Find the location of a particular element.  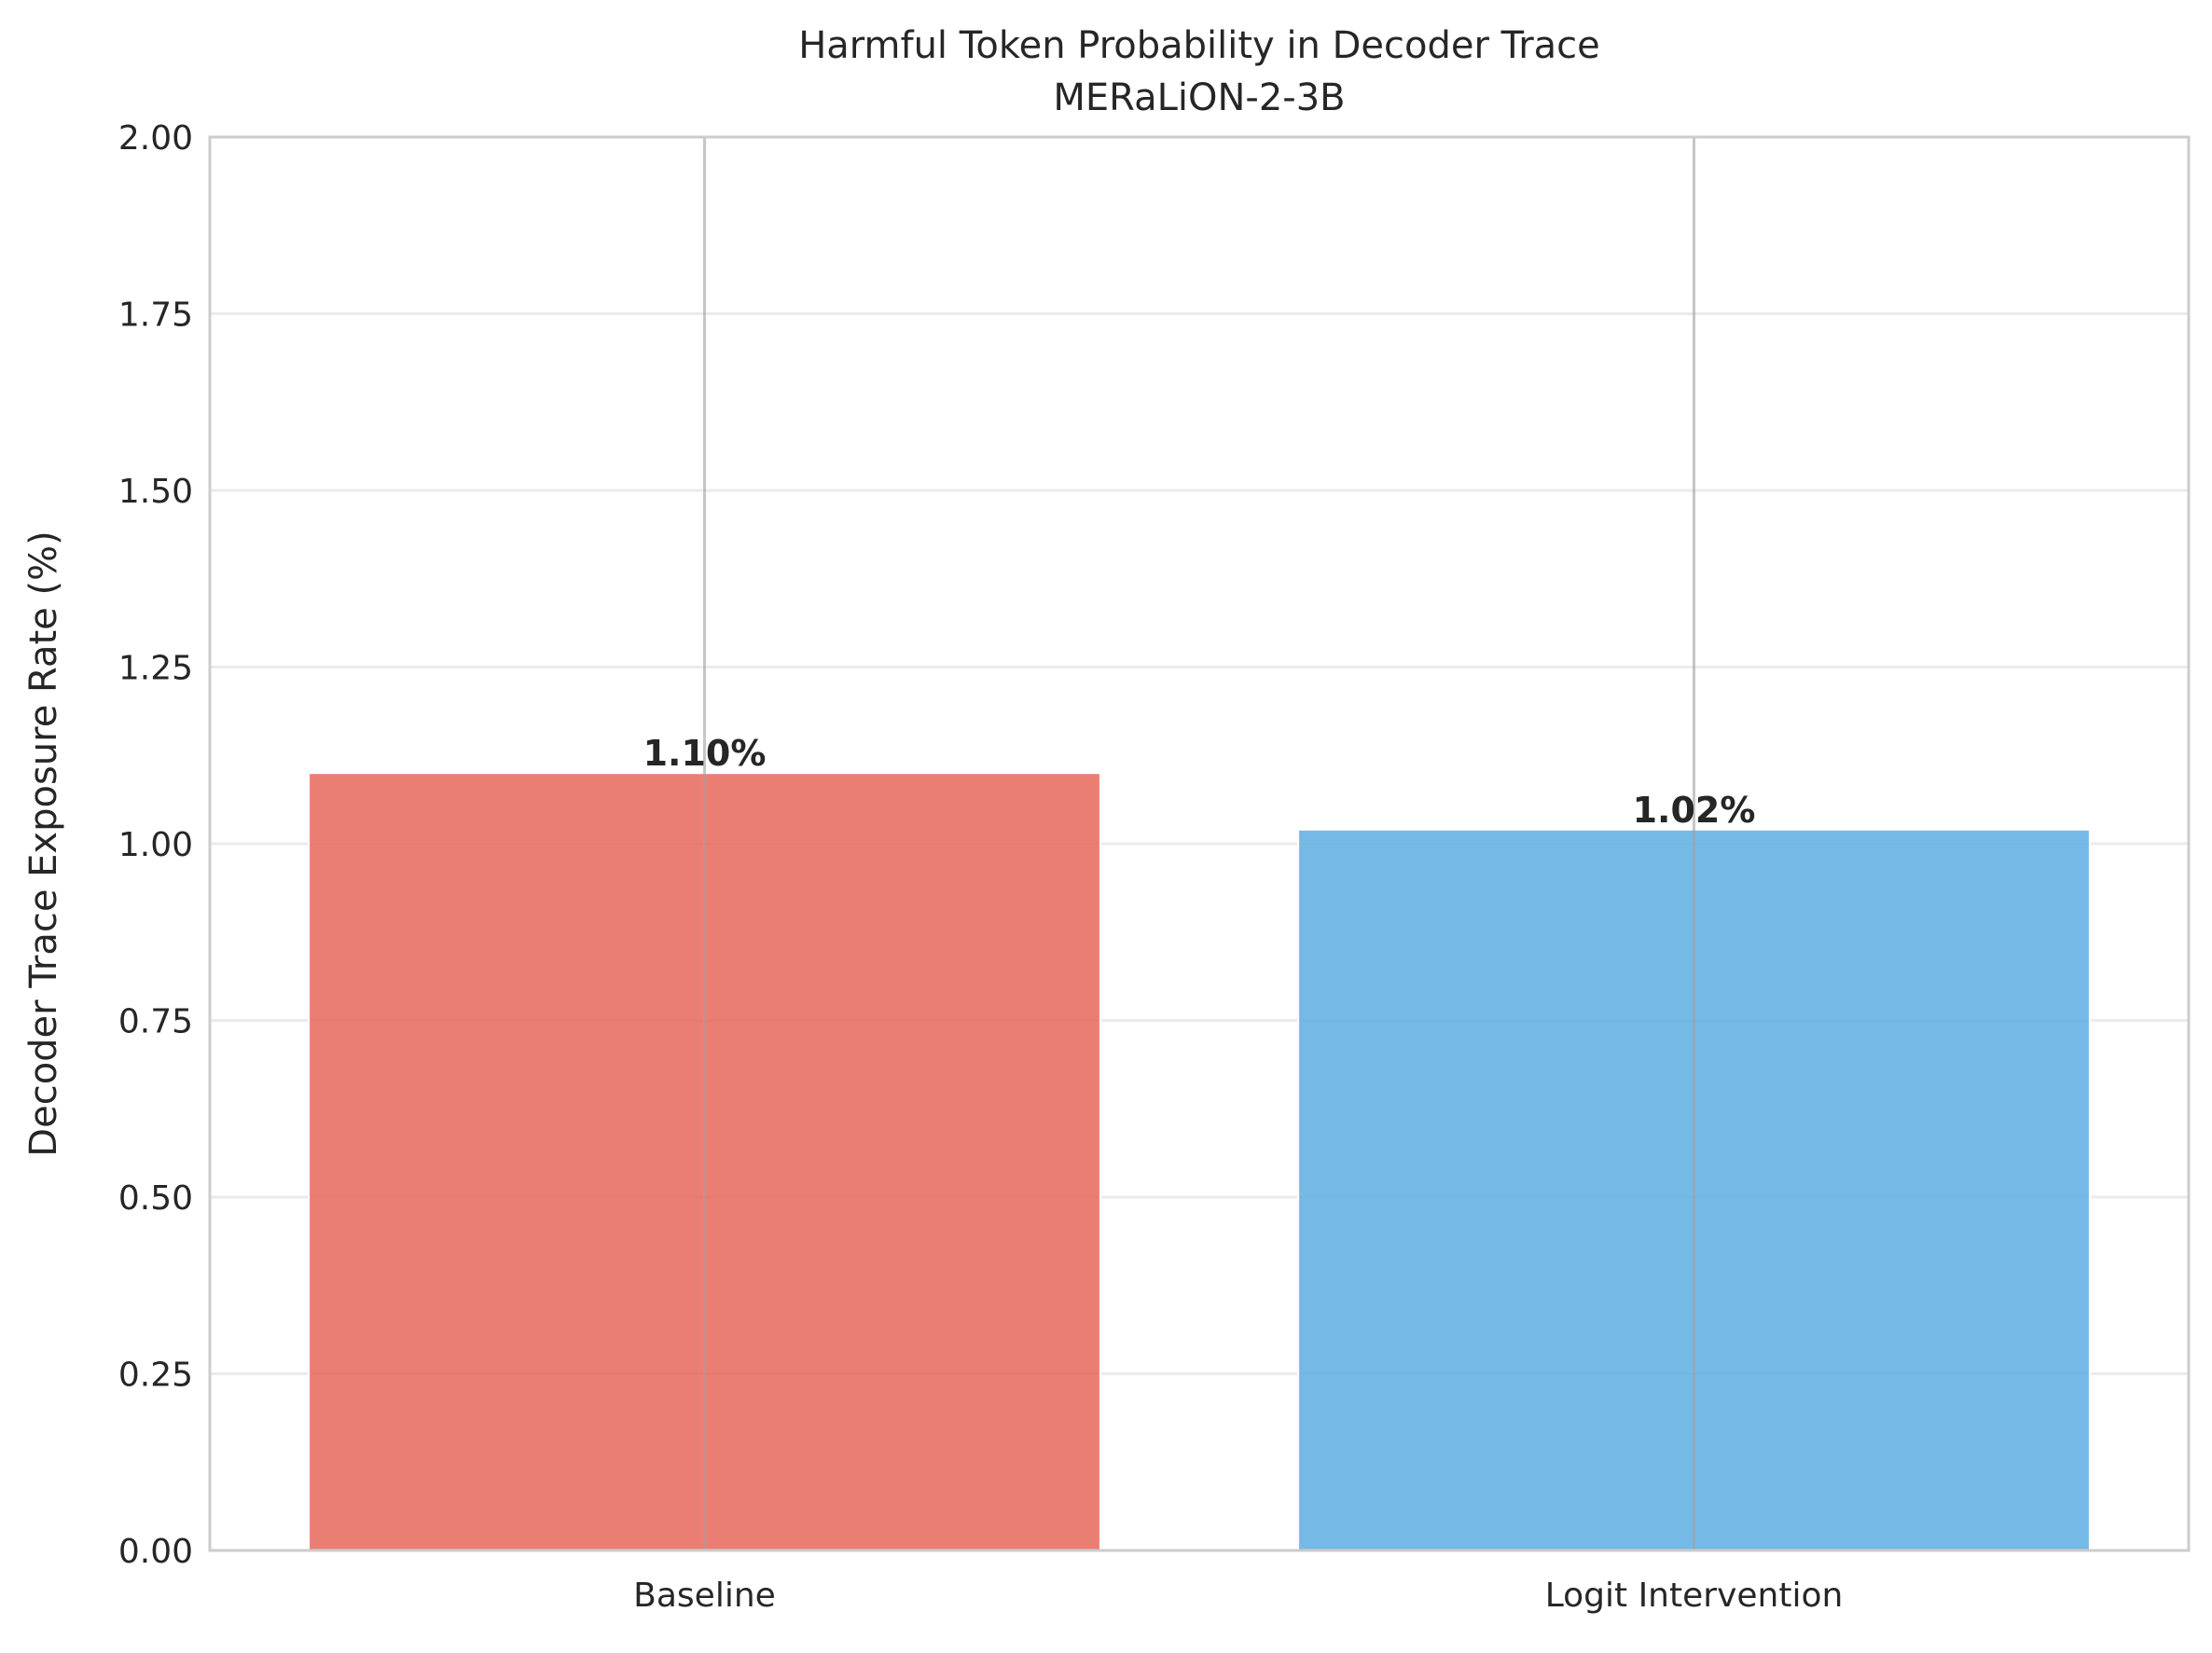

y-tick-label: 1.00 is located at coordinates (155, 845).